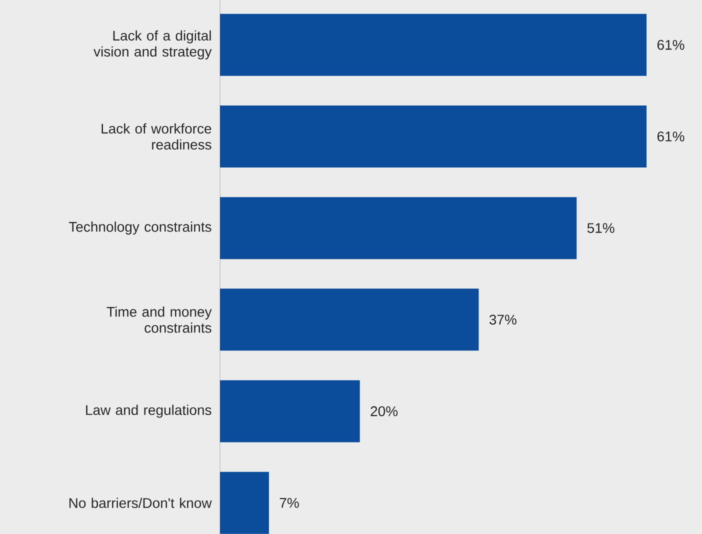 Image resolution: width=702 pixels, height=534 pixels. What do you see at coordinates (153, 45) in the screenshot?
I see `y-tick-label: Lack of a digital vision and strategy` at bounding box center [153, 45].